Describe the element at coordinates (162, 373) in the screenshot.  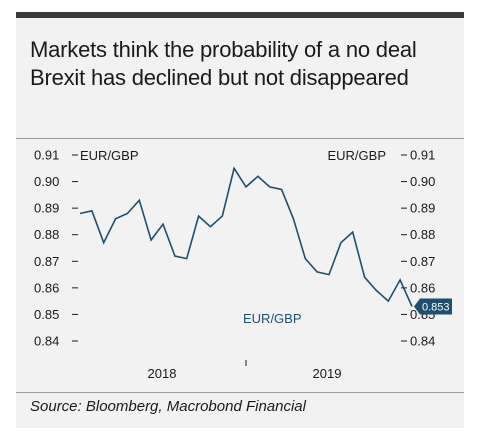
I see `x-tick-label-2018: 2018` at that location.